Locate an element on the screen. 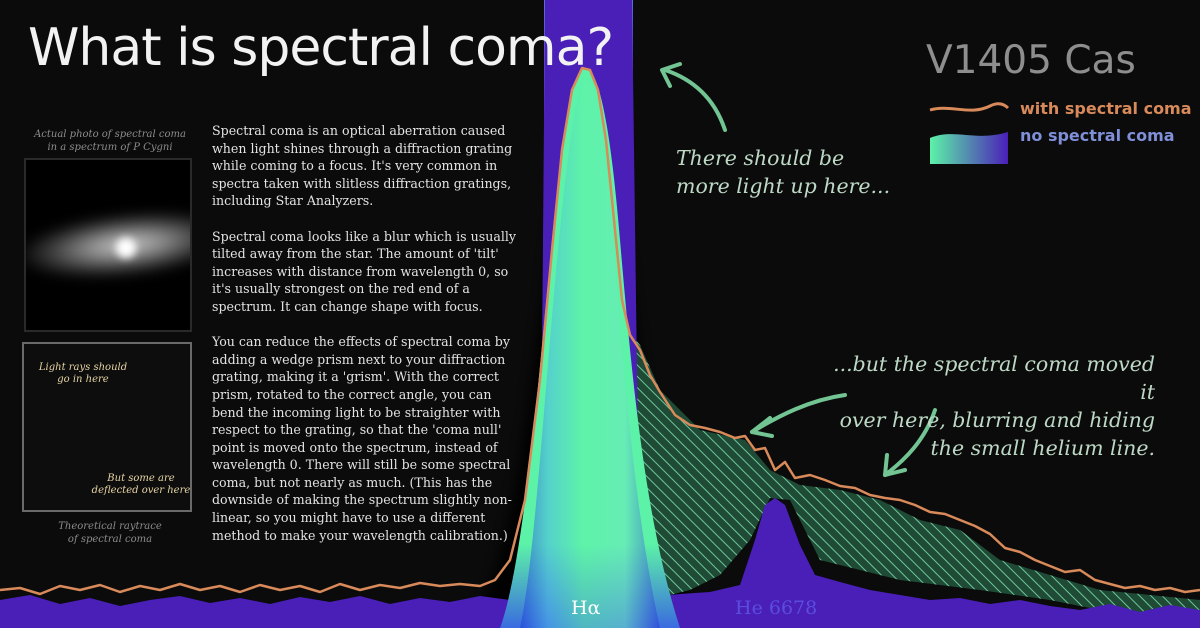 This screenshot has height=628, width=1200. photo-caption-line: Actual photo of spectral coma is located at coordinates (110, 134).